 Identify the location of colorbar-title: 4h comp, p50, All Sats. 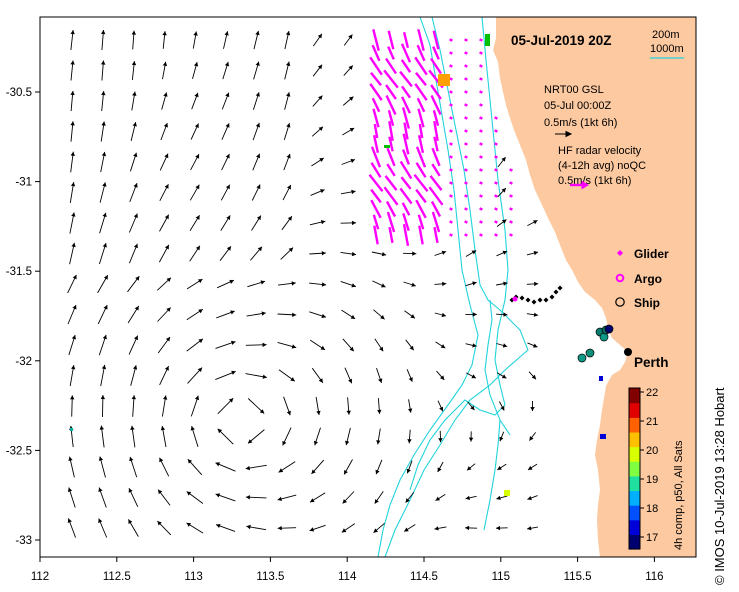
(679, 495).